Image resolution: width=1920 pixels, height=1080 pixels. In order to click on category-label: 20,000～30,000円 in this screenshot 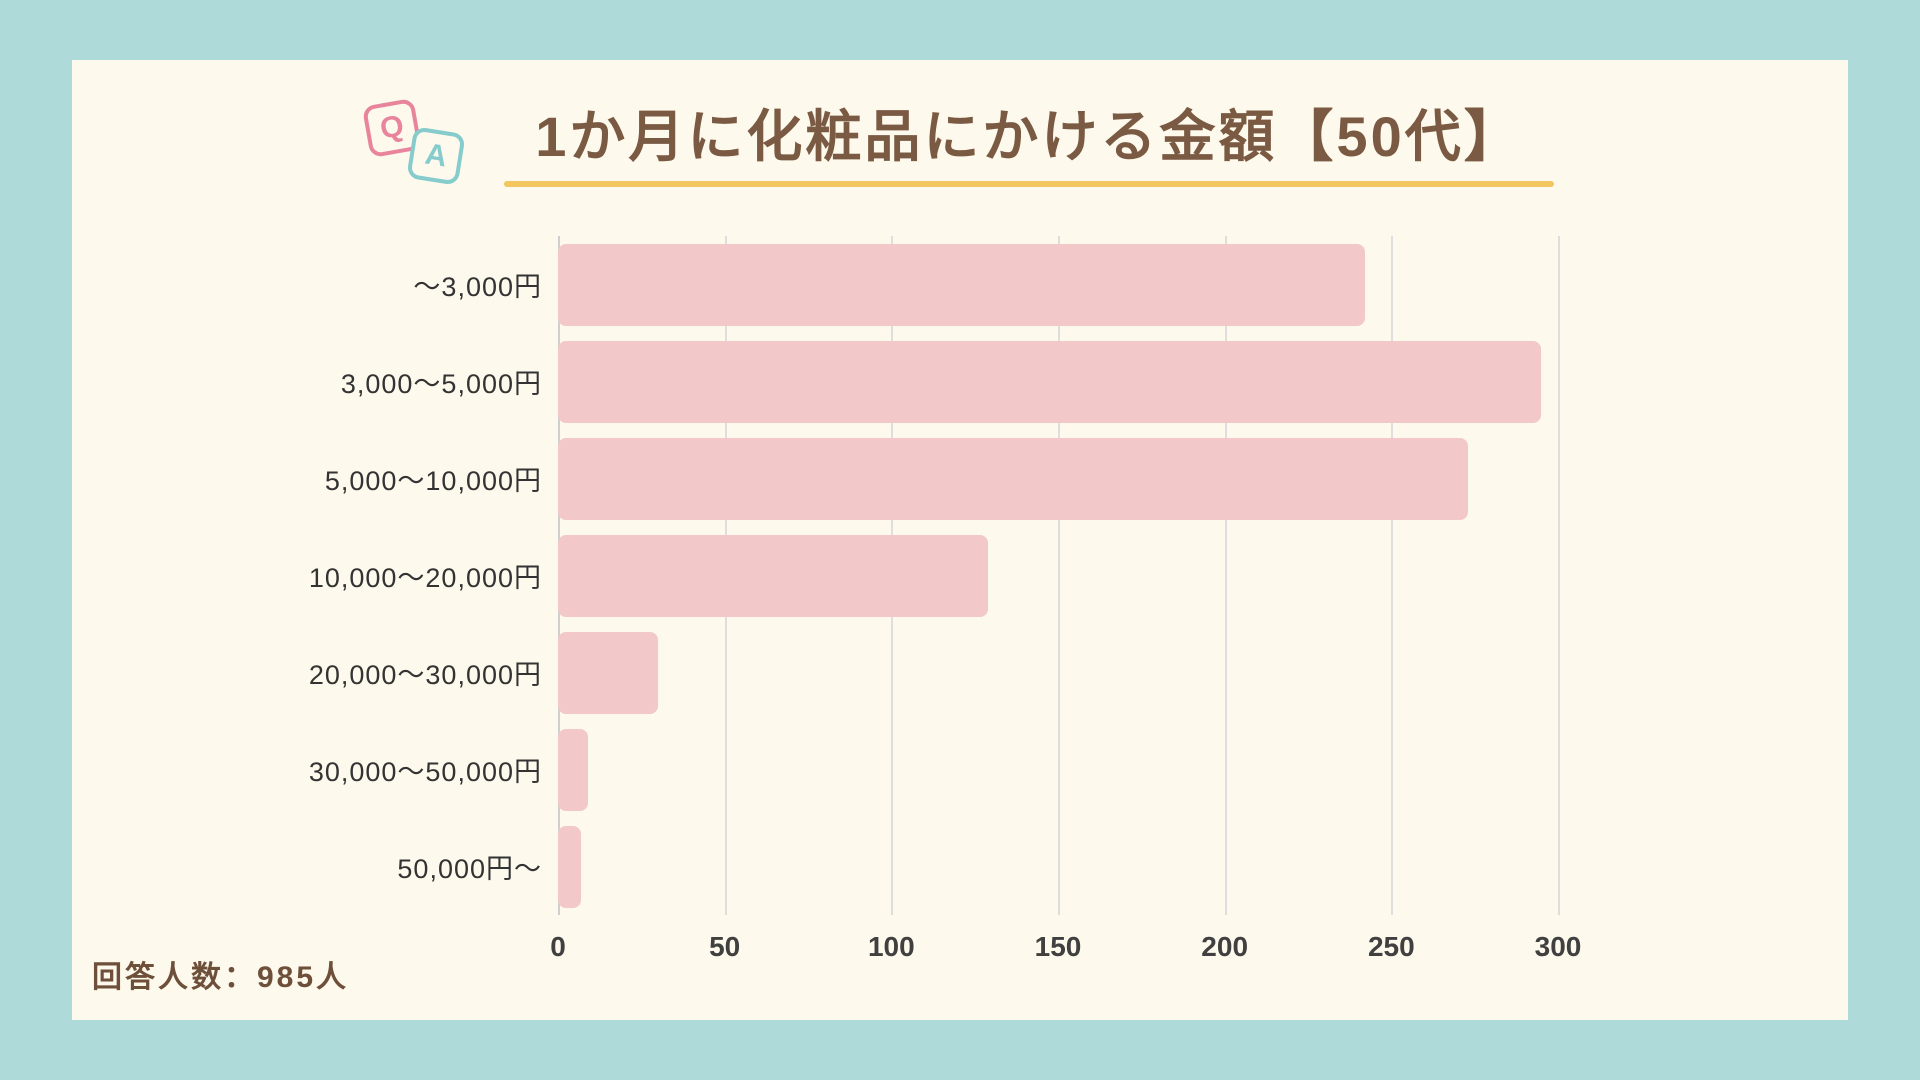, I will do `click(425, 675)`.